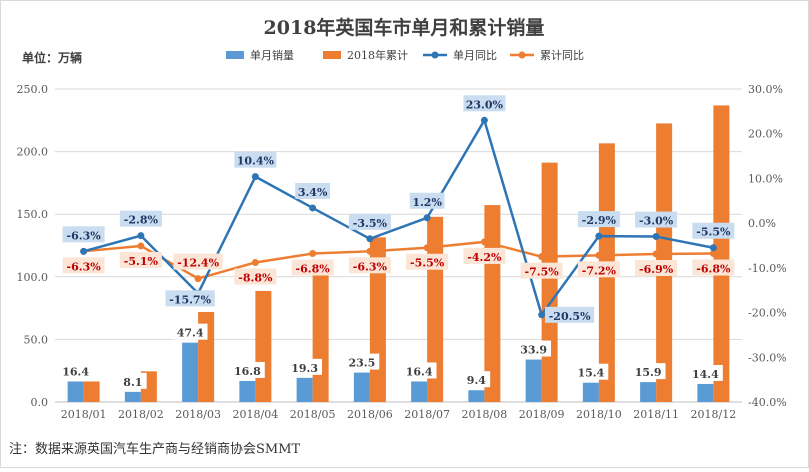  What do you see at coordinates (377, 55) in the screenshot?
I see `legend-label: 2018年累计` at bounding box center [377, 55].